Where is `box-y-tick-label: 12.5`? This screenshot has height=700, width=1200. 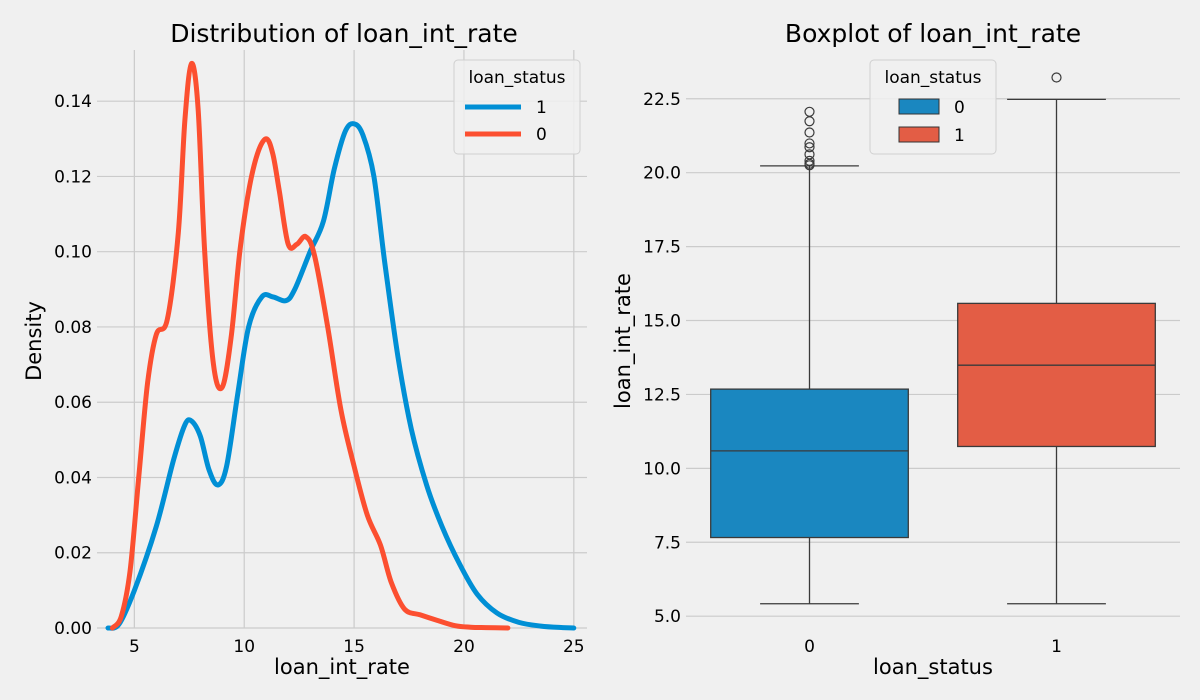 box-y-tick-label: 12.5 is located at coordinates (662, 395).